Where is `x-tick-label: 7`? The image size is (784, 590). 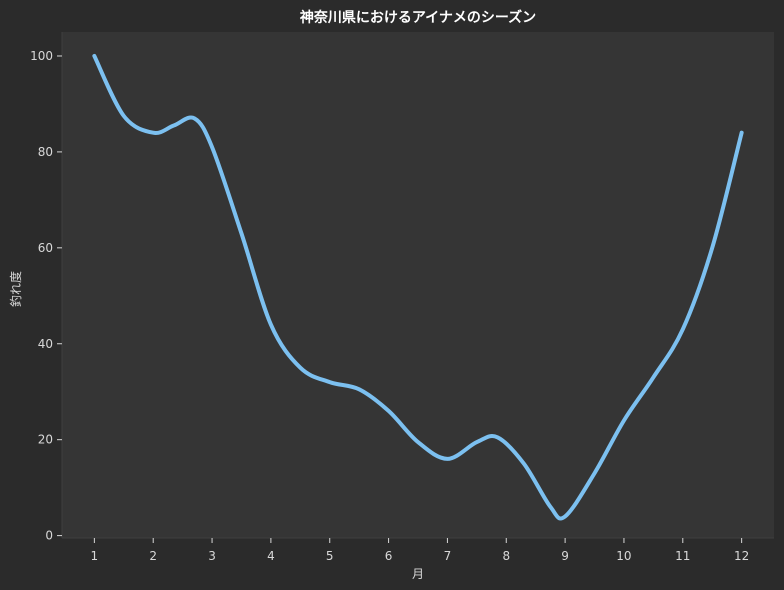 x-tick-label: 7 is located at coordinates (448, 556).